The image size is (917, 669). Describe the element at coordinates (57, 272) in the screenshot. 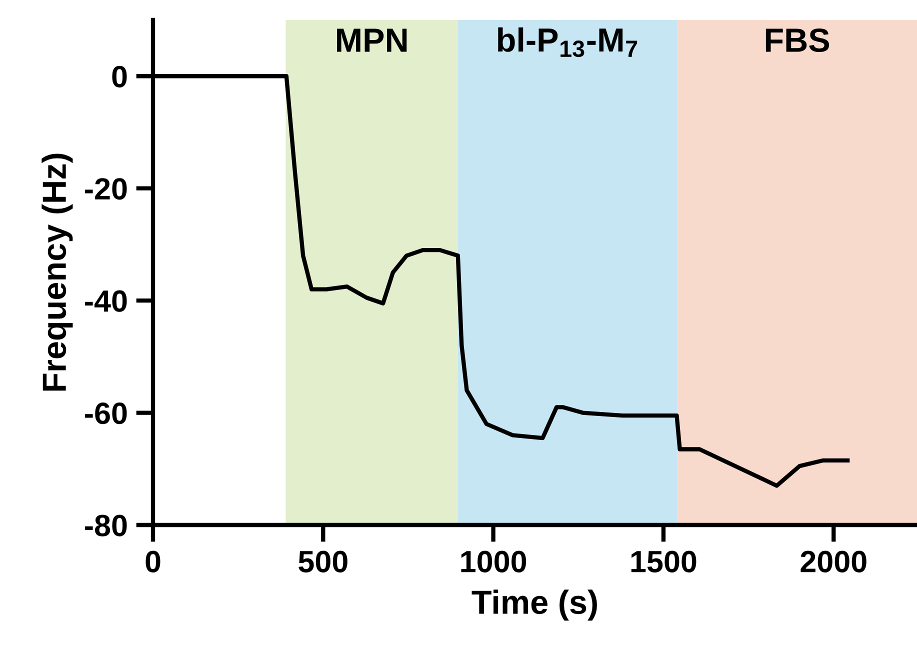

I see `y-axis-title: Frequency (Hz)` at that location.